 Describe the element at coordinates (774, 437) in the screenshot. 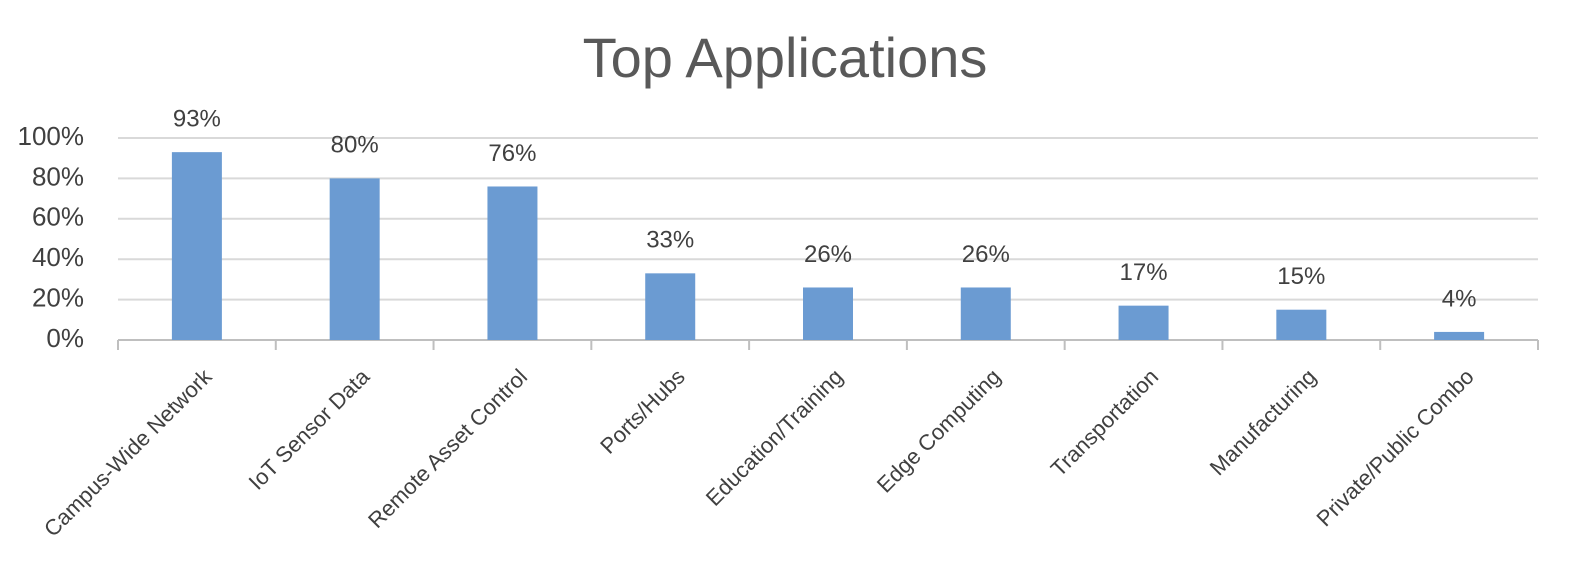

I see `x-tick-label: Education/Training` at that location.